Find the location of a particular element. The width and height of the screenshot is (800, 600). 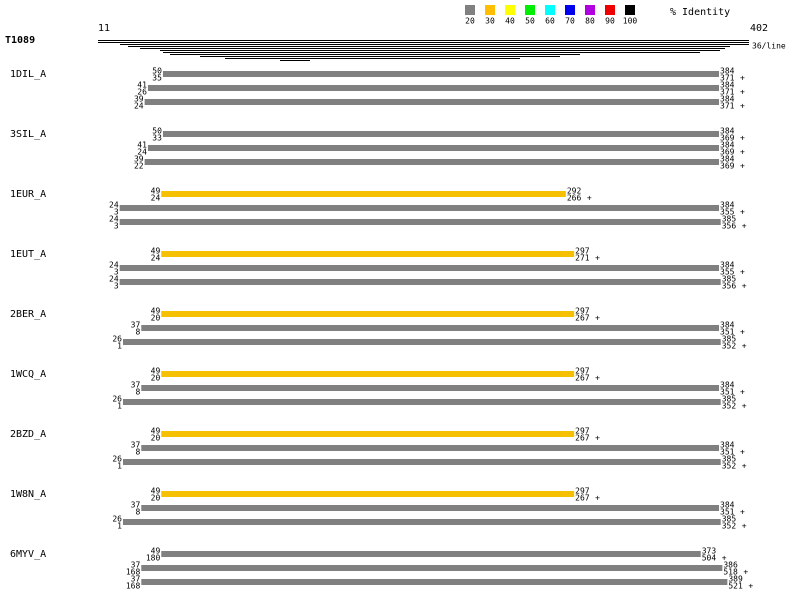

legend-label: 80 is located at coordinates (590, 21).